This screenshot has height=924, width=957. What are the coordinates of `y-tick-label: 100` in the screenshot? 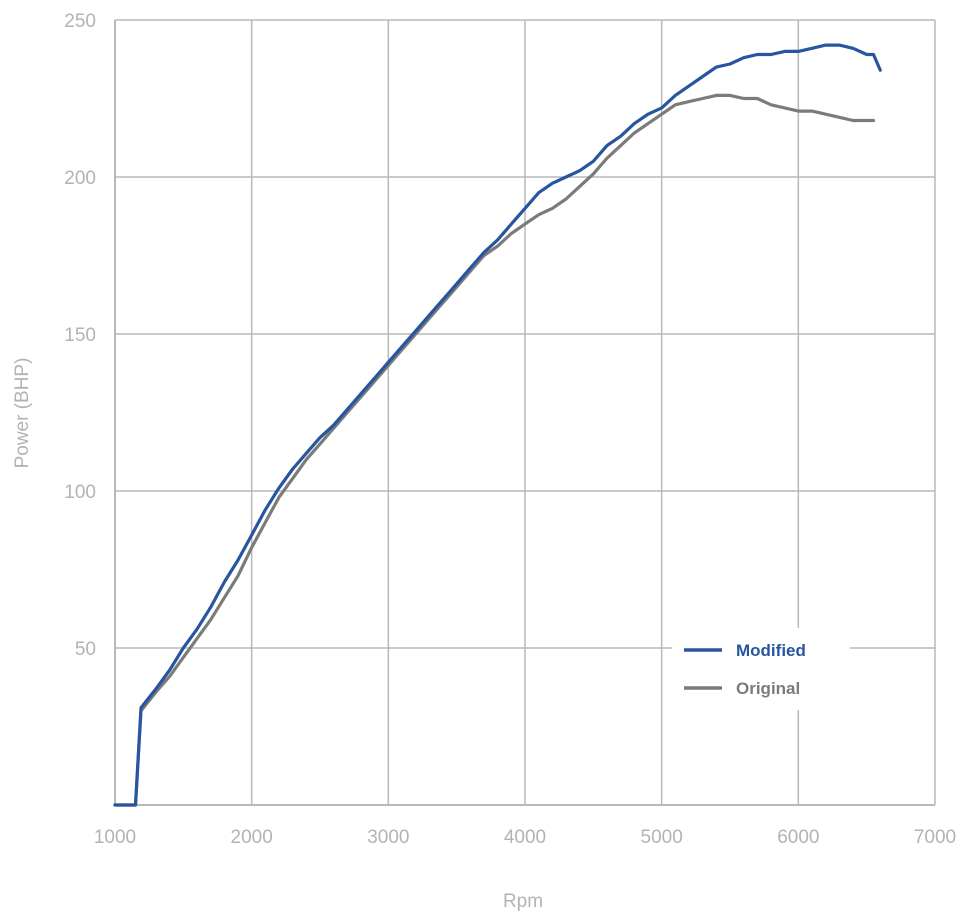 It's located at (80, 492).